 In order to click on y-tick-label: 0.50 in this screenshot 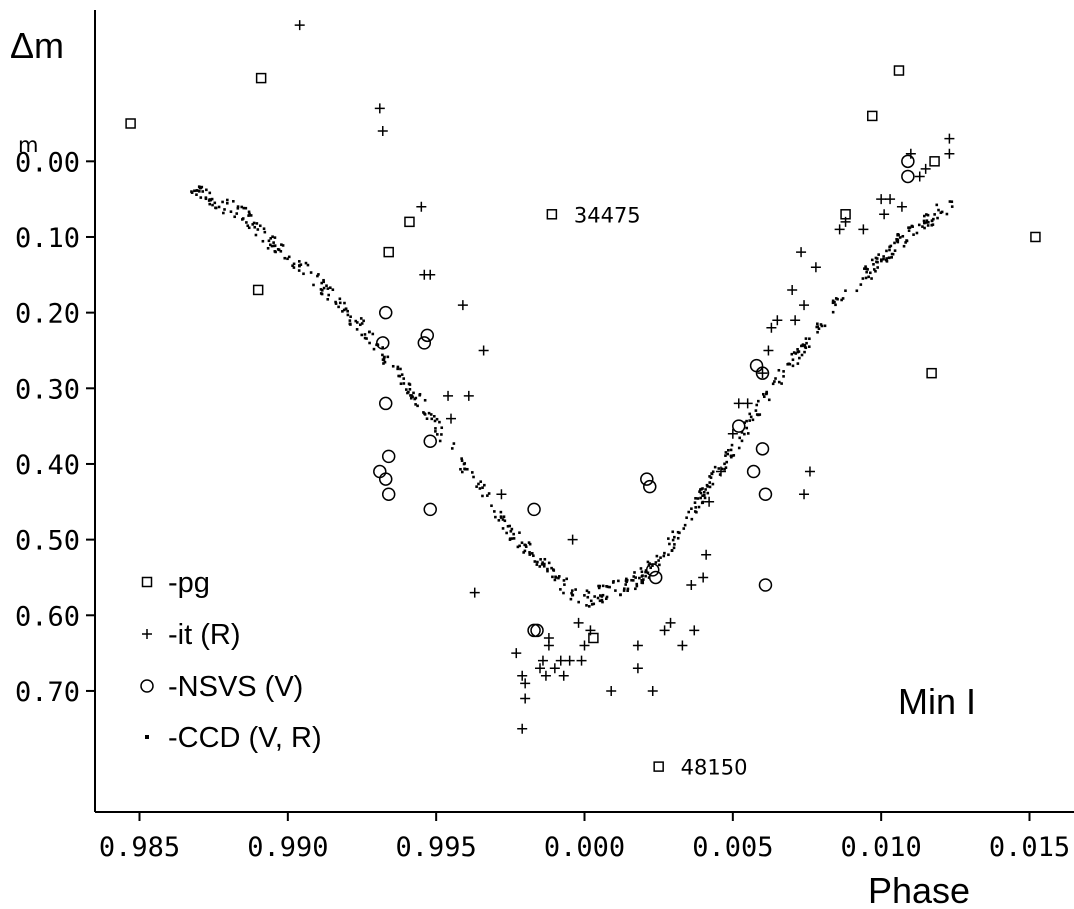, I will do `click(47, 541)`.